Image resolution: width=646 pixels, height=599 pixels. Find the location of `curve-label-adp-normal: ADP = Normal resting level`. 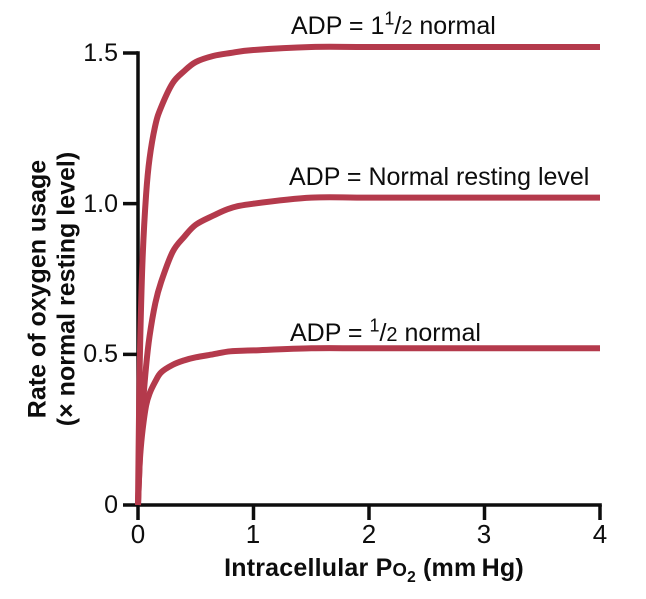

curve-label-adp-normal: ADP = Normal resting level is located at coordinates (439, 177).